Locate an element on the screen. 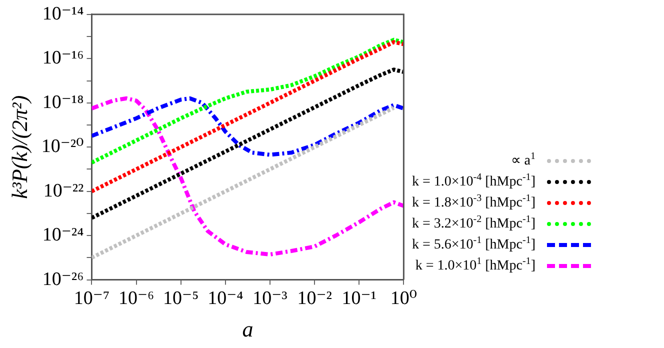 The image size is (664, 348). x-tick-label: 10⁻¹ is located at coordinates (359, 299).